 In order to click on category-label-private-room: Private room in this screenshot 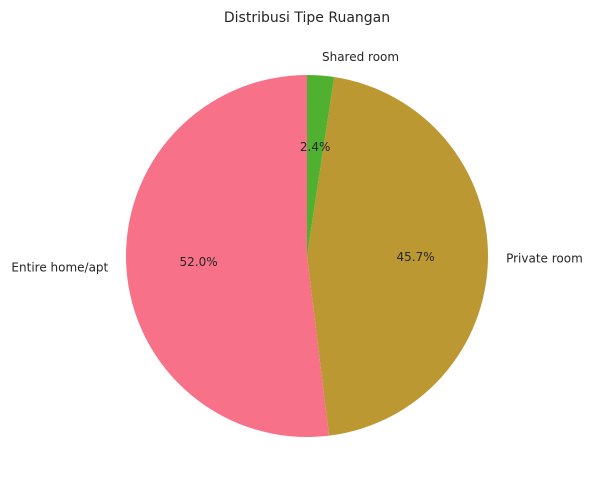, I will do `click(544, 258)`.